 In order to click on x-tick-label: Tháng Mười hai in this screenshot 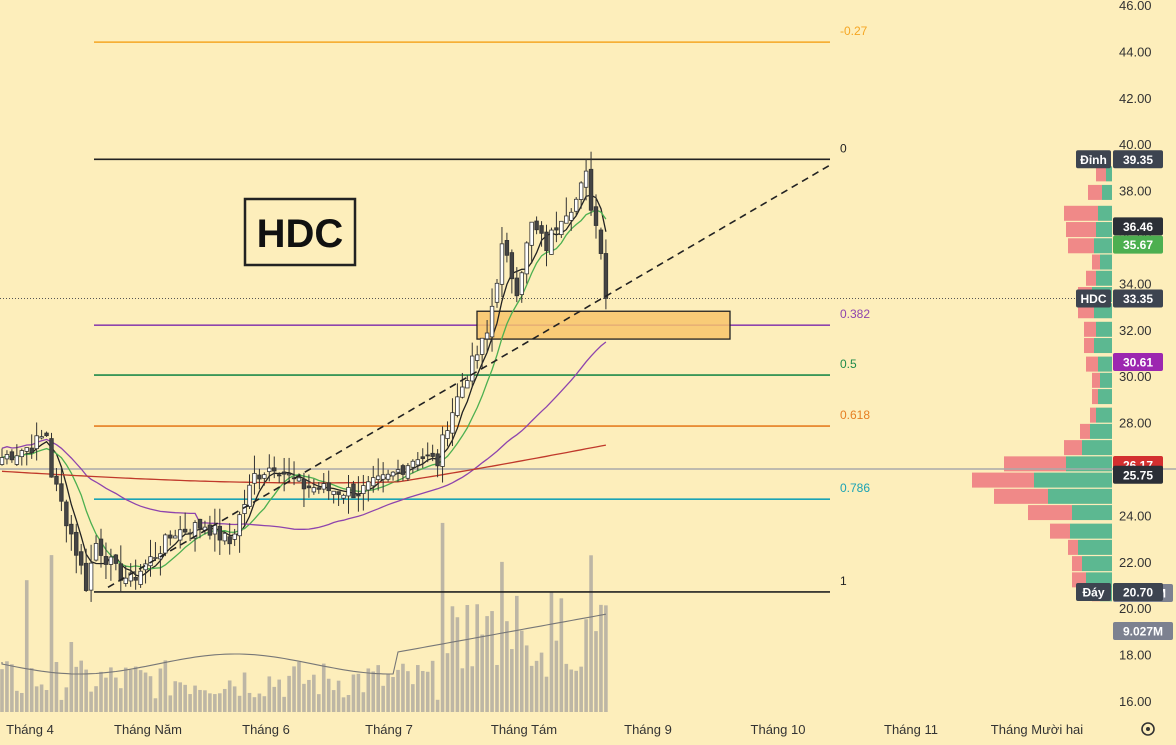, I will do `click(1037, 729)`.